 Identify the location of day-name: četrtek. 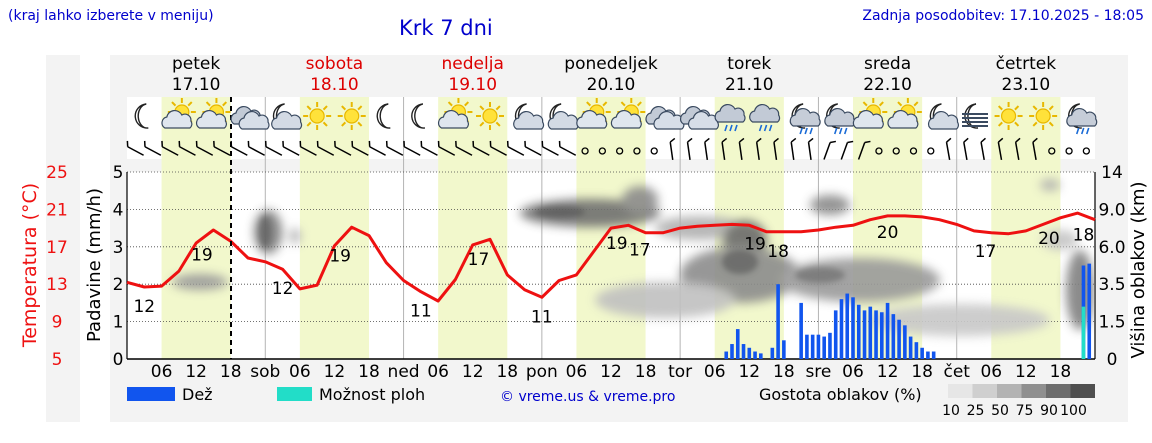
(1026, 64).